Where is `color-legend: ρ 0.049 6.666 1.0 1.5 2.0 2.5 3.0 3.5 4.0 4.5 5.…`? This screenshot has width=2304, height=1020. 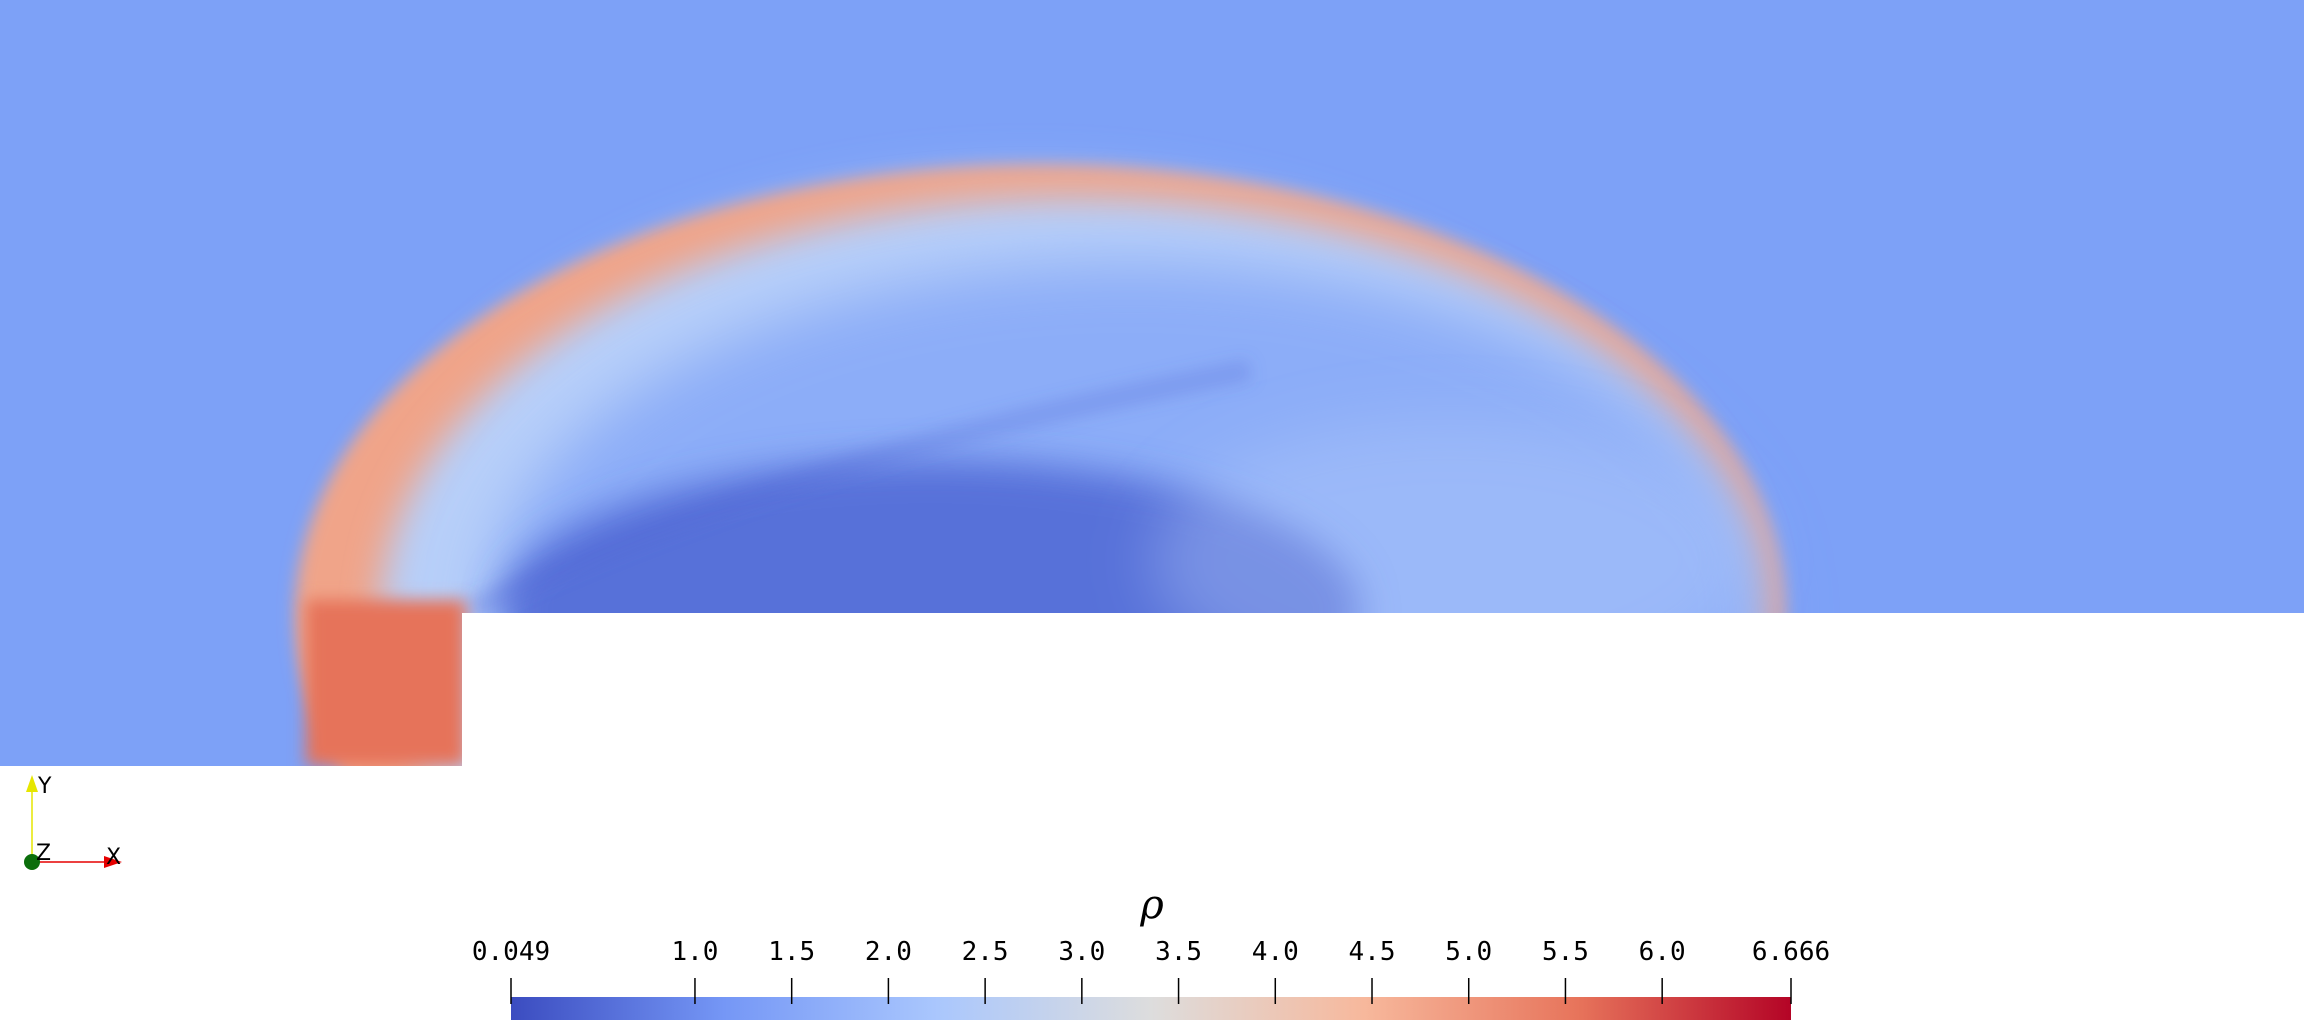 color-legend: ρ 0.049 6.666 1.0 1.5 2.0 2.5 3.0 3.5 4.0 4.5 5.… is located at coordinates (1151, 951).